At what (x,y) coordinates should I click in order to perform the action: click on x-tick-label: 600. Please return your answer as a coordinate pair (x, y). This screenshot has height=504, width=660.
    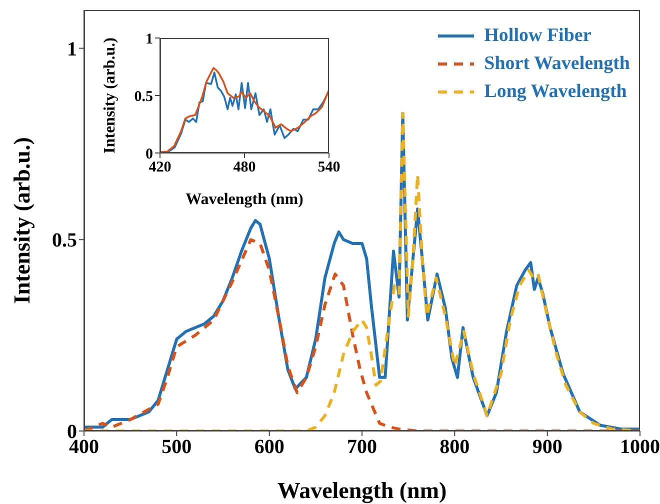
    Looking at the image, I should click on (269, 447).